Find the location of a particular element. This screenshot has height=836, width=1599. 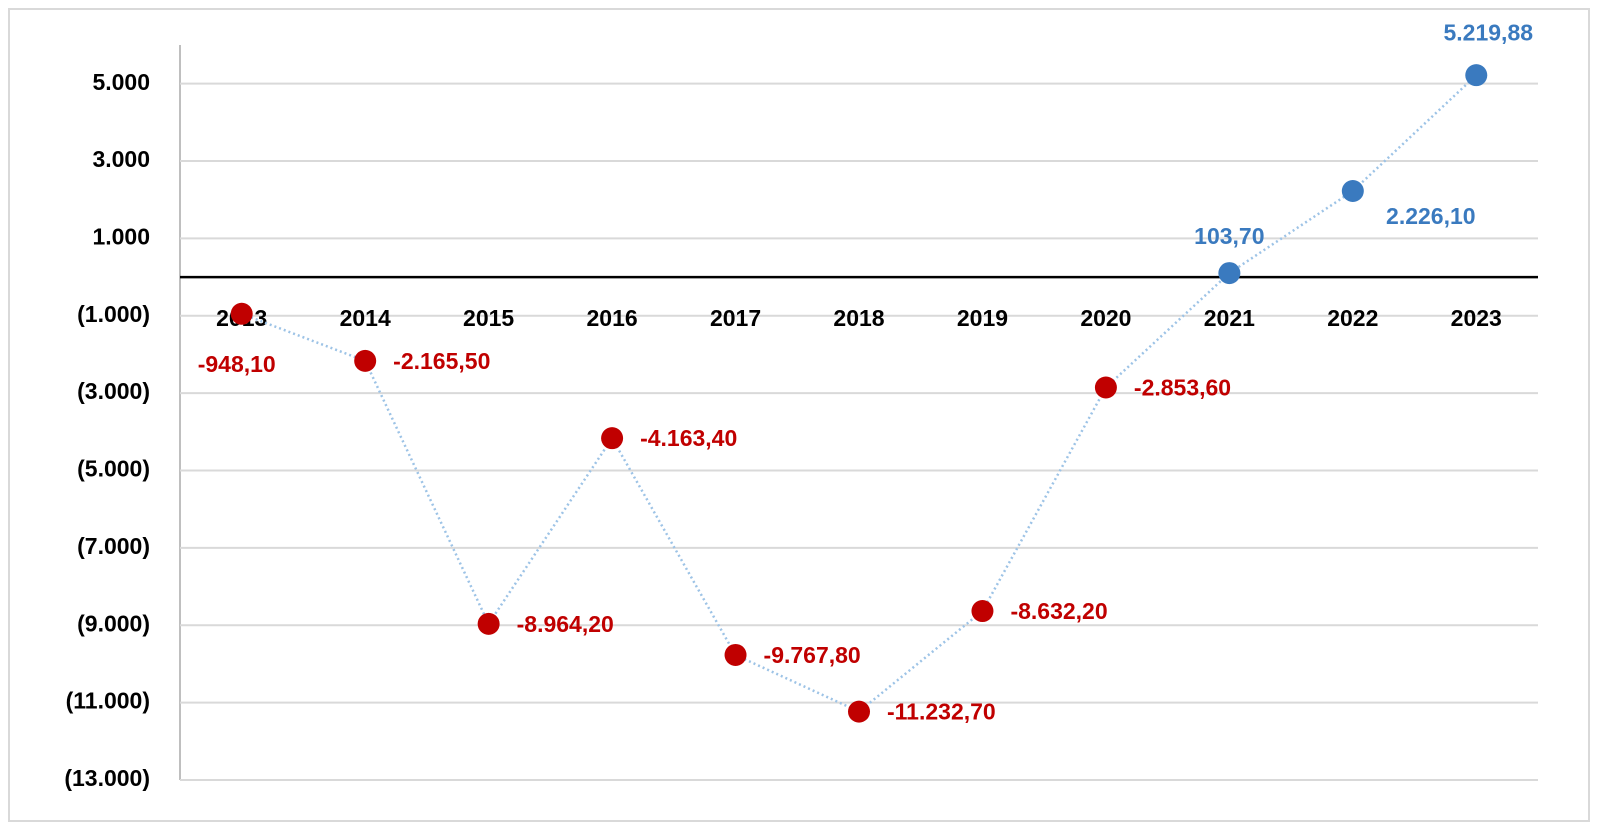

x-tick-label: 2019 is located at coordinates (982, 318).